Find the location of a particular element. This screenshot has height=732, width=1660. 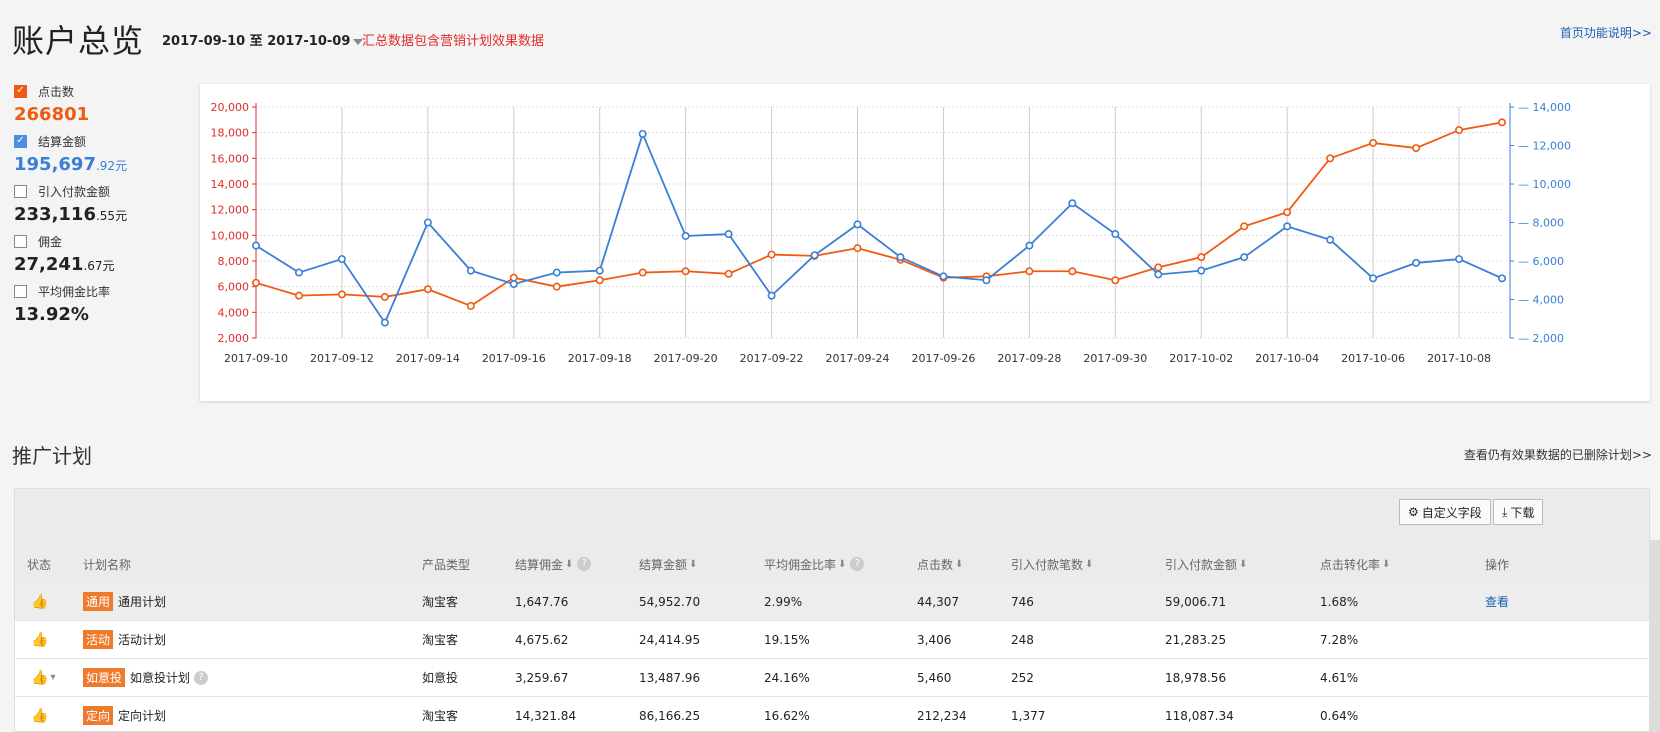

metric-label: 平均佣金比率 is located at coordinates (74, 291).